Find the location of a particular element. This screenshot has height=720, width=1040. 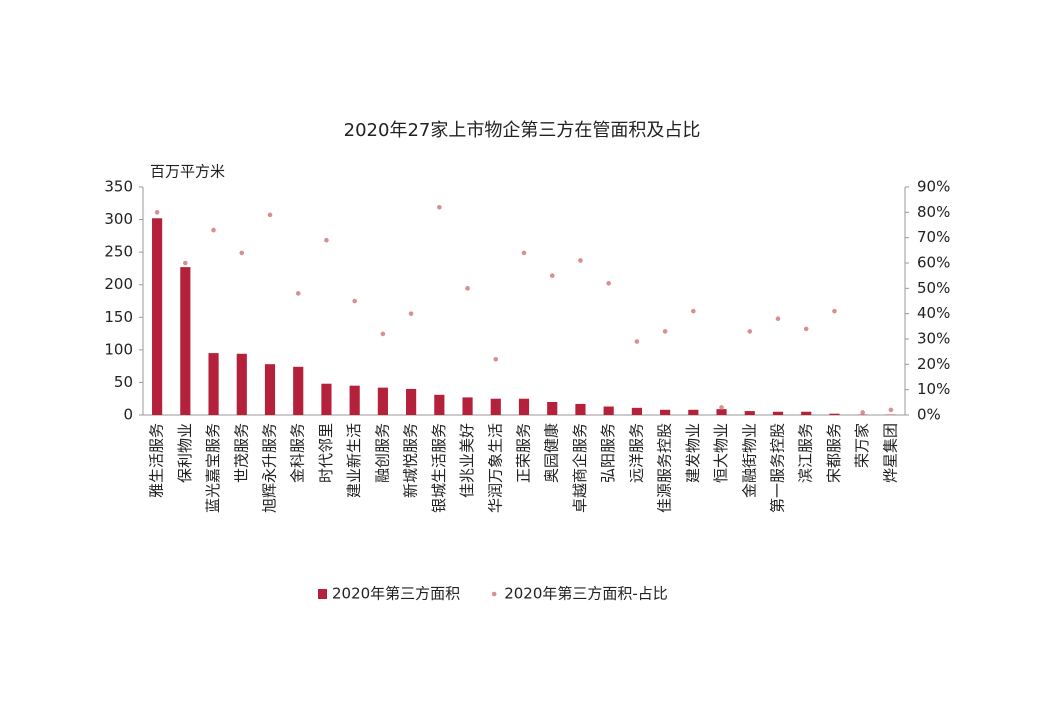

y-tick-label: 250 is located at coordinates (118, 252).